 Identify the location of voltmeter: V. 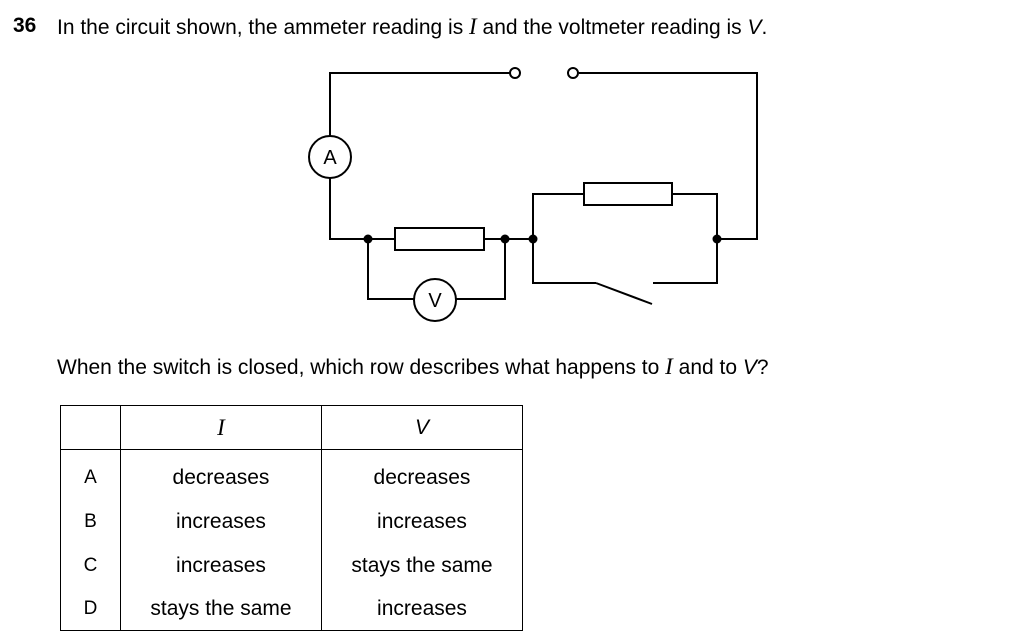
(435, 300).